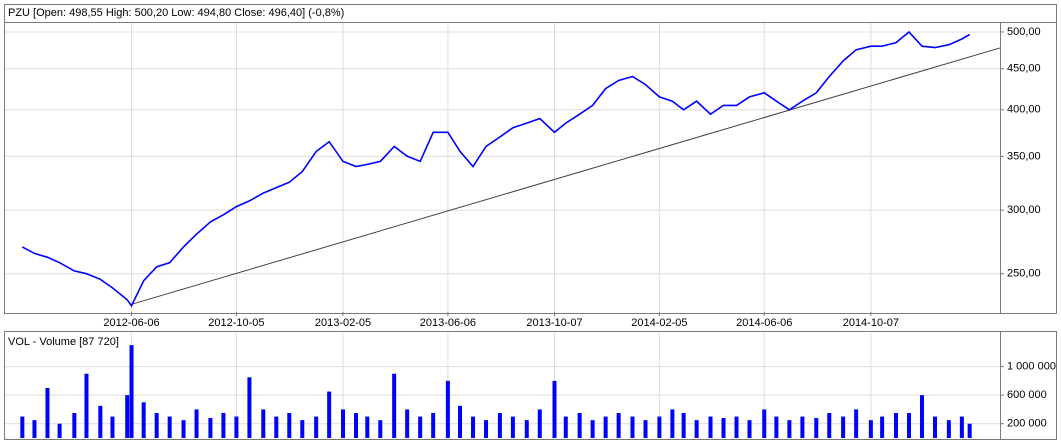  Describe the element at coordinates (63, 342) in the screenshot. I see `volume-title: VOL - Volume [87 720]` at that location.